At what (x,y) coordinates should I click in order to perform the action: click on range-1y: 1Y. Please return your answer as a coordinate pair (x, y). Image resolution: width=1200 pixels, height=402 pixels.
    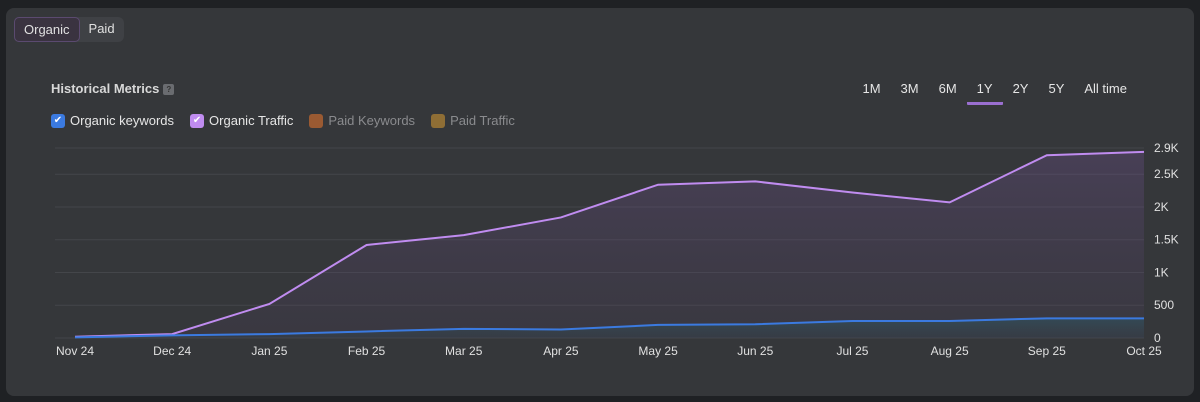
    Looking at the image, I should click on (984, 93).